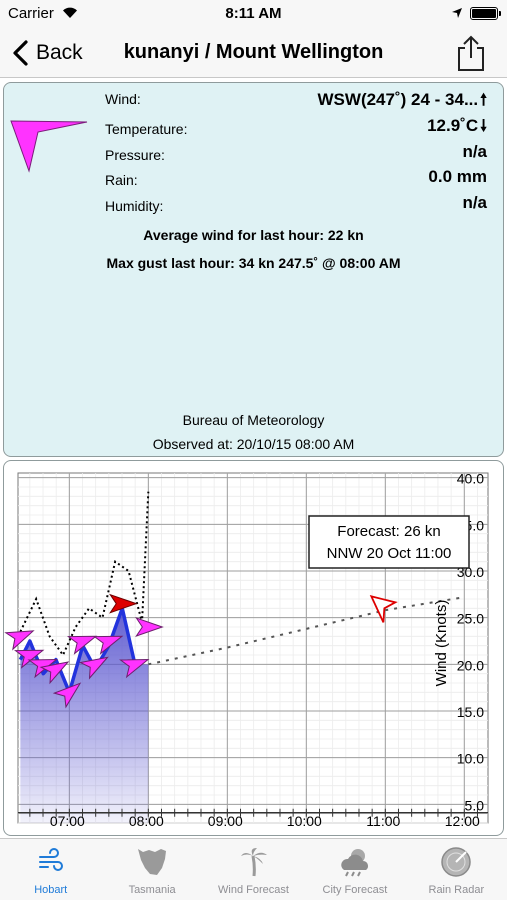 This screenshot has height=900, width=507. I want to click on tab-hobart: Hobart, so click(50, 869).